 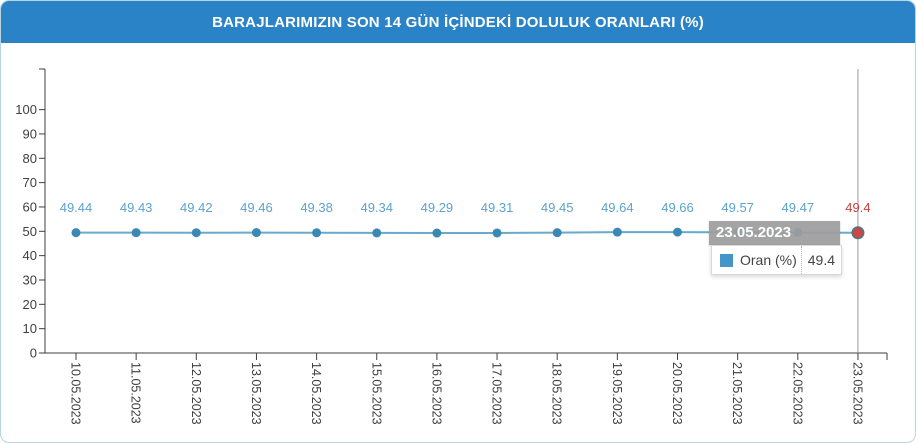 What do you see at coordinates (256, 393) in the screenshot?
I see `x-date-label: 13.05.2023` at bounding box center [256, 393].